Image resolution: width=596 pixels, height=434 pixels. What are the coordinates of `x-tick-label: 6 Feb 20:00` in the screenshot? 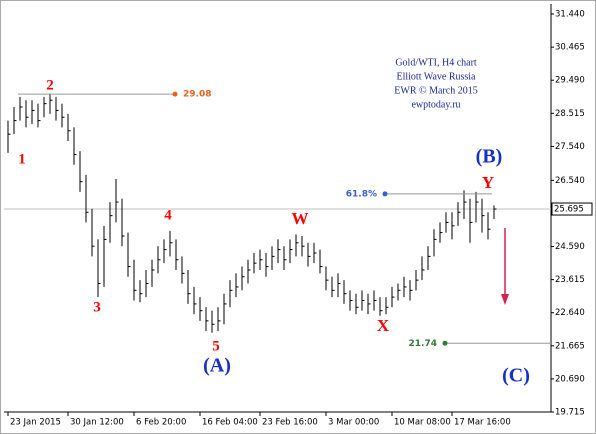 It's located at (161, 423).